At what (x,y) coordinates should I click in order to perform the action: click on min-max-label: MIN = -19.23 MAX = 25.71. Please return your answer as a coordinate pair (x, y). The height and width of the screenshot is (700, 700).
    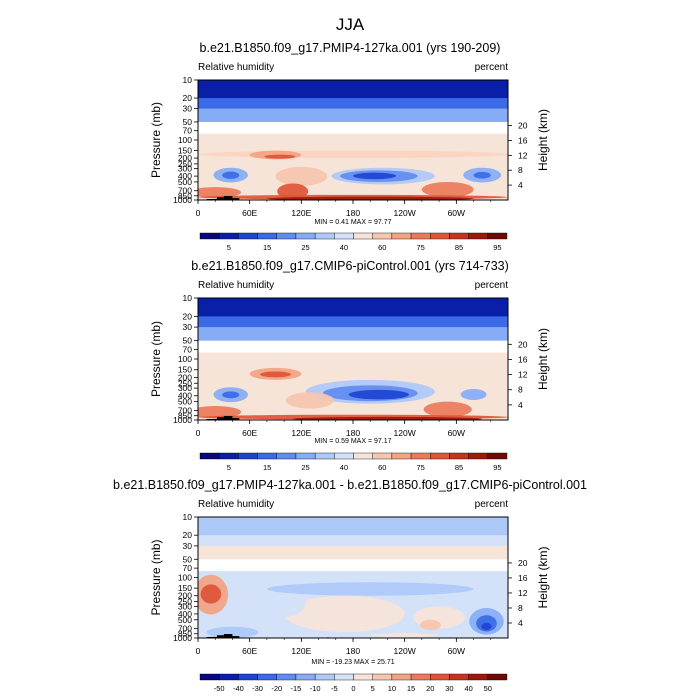
    Looking at the image, I should click on (352, 662).